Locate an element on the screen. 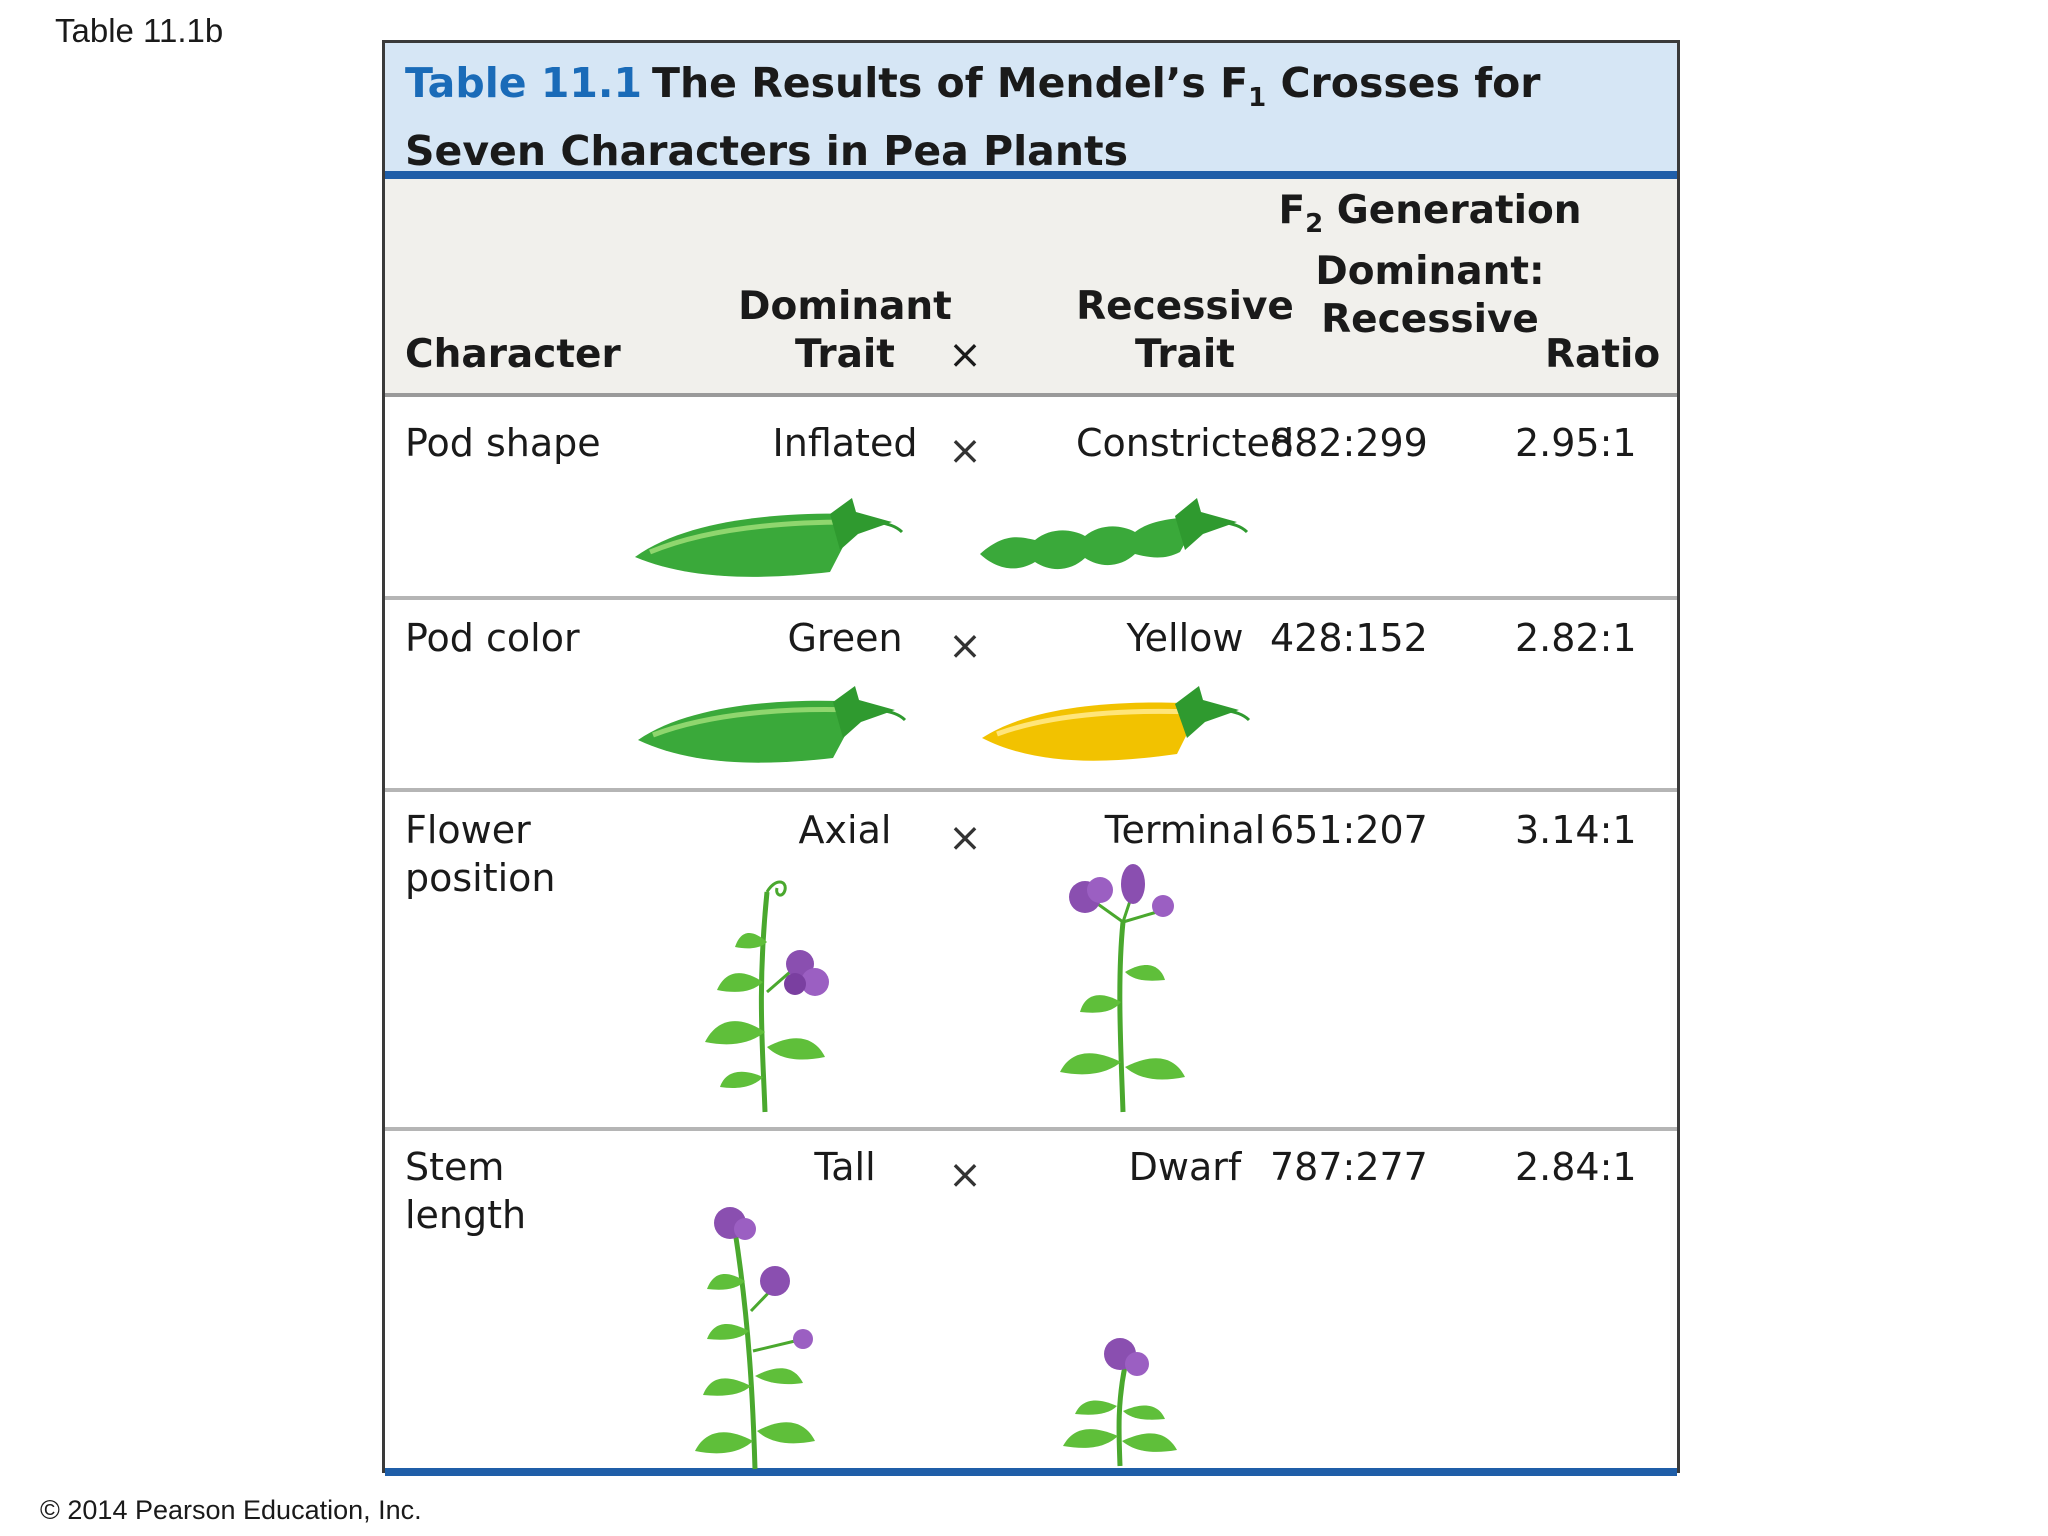 Image resolution: width=2048 pixels, height=1536 pixels. row-recessive: Constricted is located at coordinates (1185, 443).